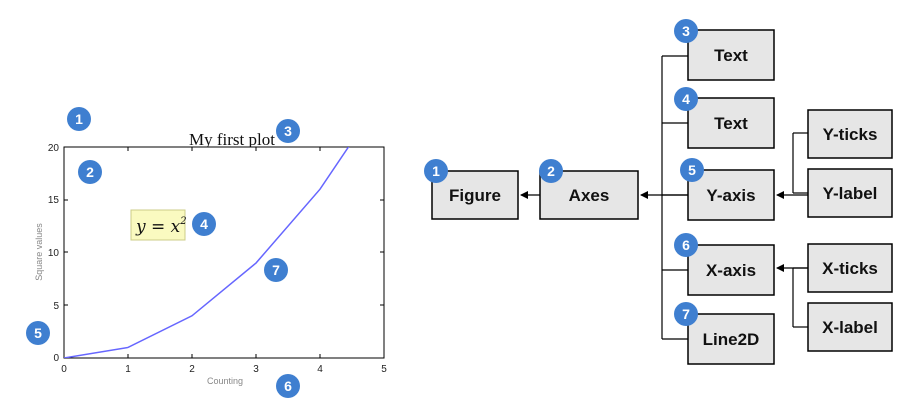 The width and height of the screenshot is (916, 412). Describe the element at coordinates (54, 200) in the screenshot. I see `y-tick-label: 15` at that location.